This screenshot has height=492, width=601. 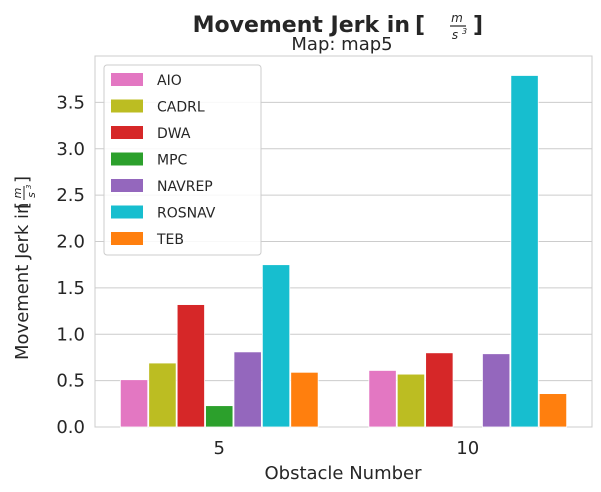 I want to click on chart-title-unit-denominator: s, so click(x=455, y=35).